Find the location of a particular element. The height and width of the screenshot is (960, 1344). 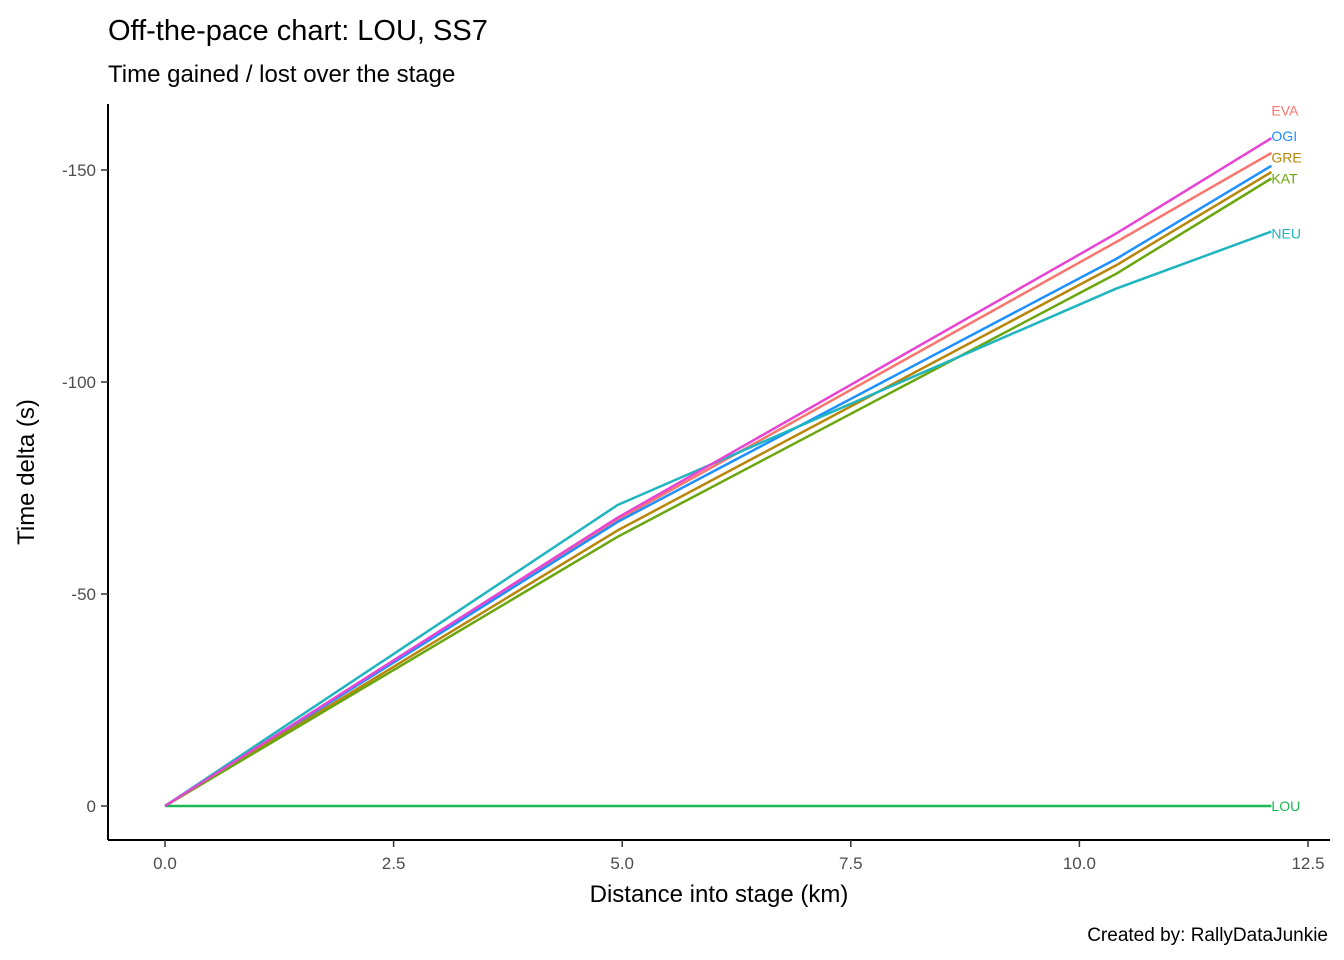

chart-subtitle: Time gained / lost over the stage is located at coordinates (281, 74).